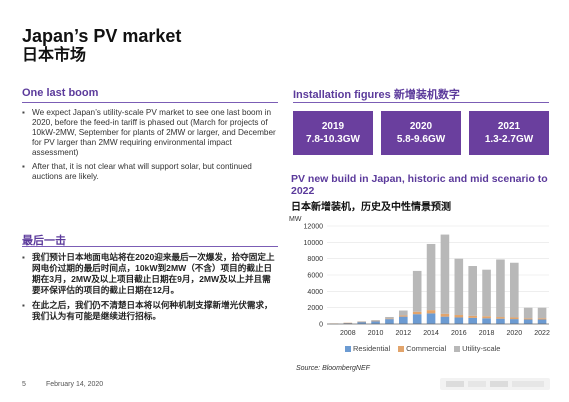  What do you see at coordinates (348, 333) in the screenshot?
I see `x-tick-label: 2008` at bounding box center [348, 333].